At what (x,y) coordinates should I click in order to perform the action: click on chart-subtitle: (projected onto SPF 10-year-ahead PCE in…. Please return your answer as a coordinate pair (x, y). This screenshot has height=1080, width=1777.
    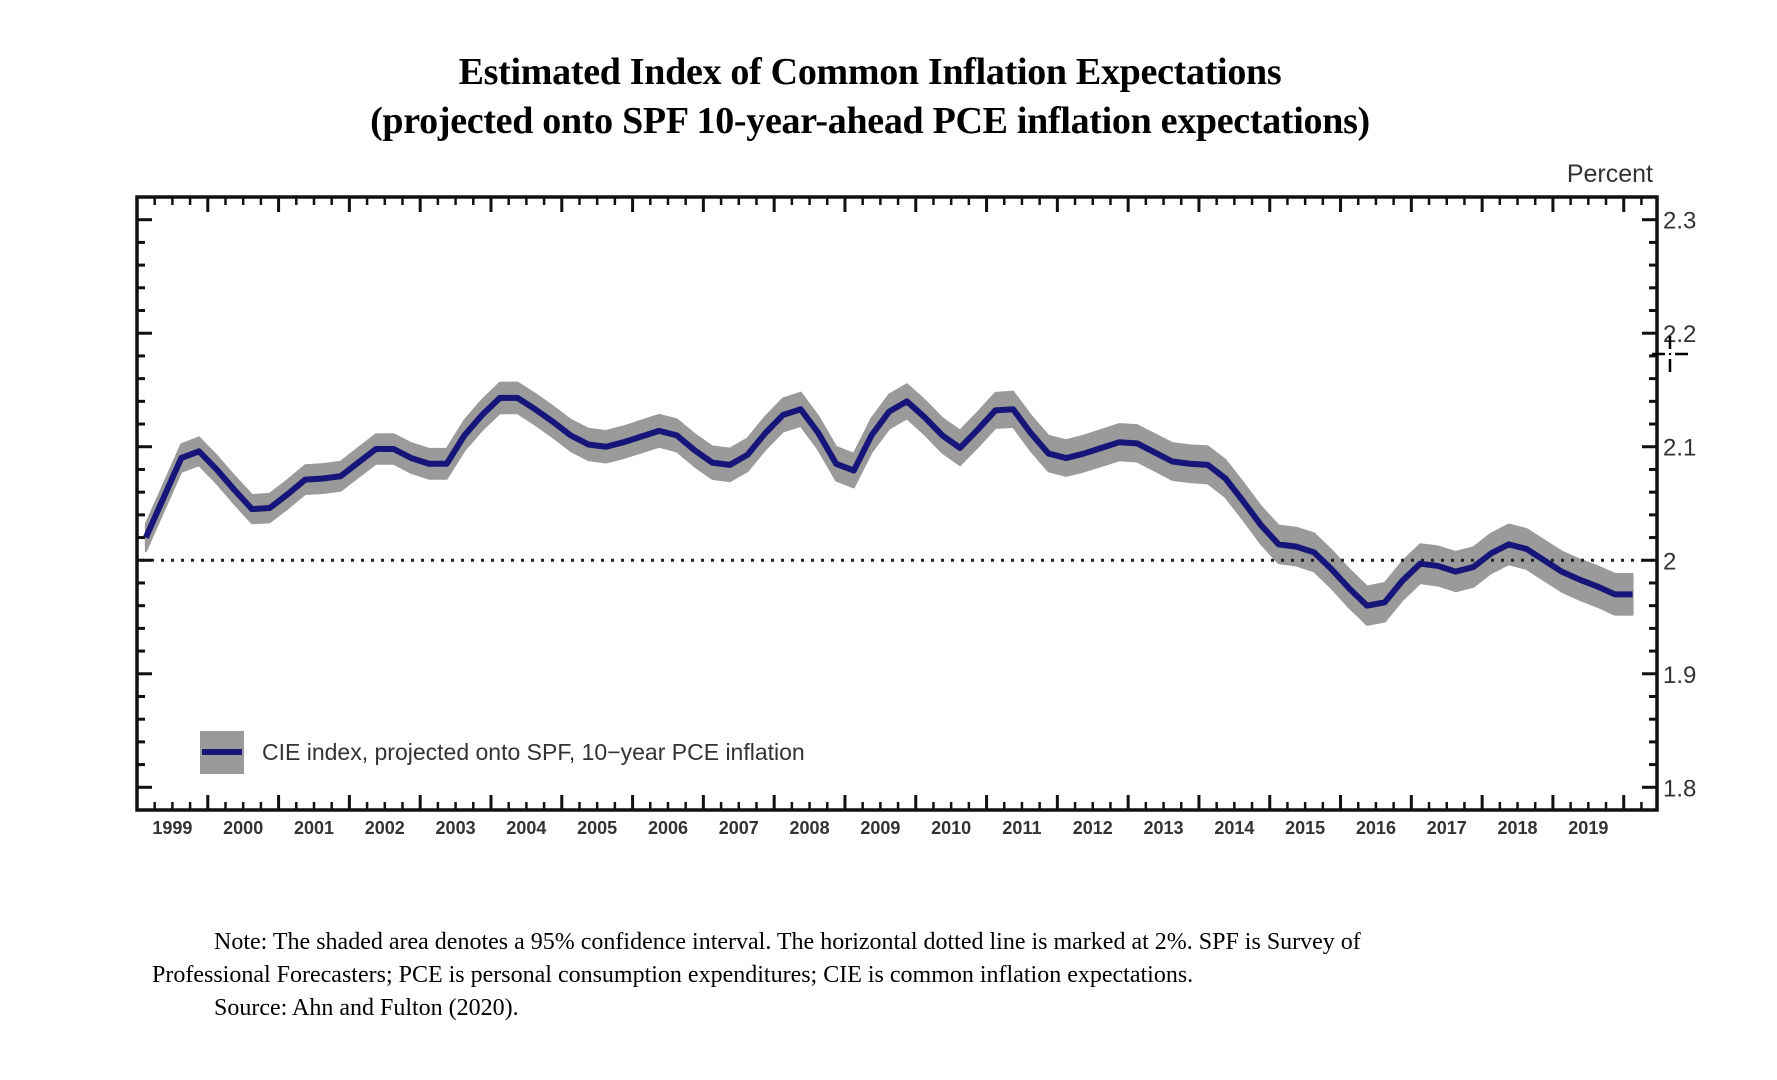
    Looking at the image, I should click on (870, 121).